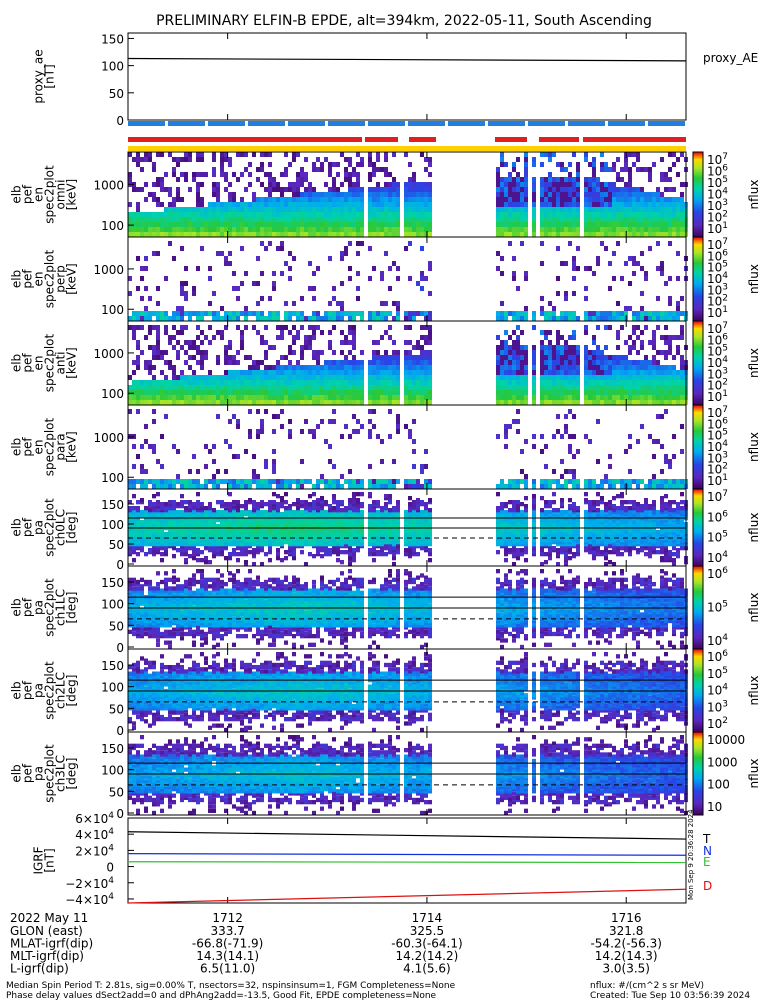  I want to click on ytick-label-proxy_ae-1: 100, so click(112, 67).